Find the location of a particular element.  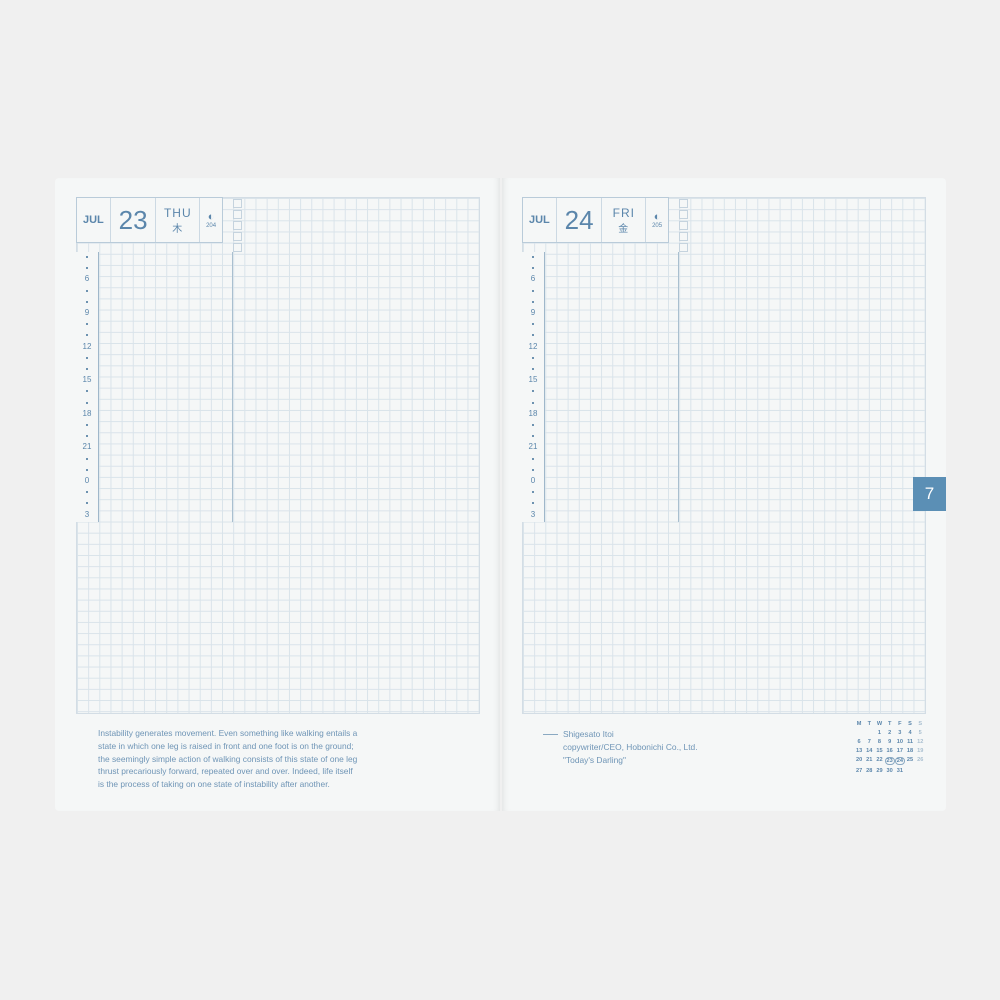

calendar-header: F is located at coordinates (900, 724).